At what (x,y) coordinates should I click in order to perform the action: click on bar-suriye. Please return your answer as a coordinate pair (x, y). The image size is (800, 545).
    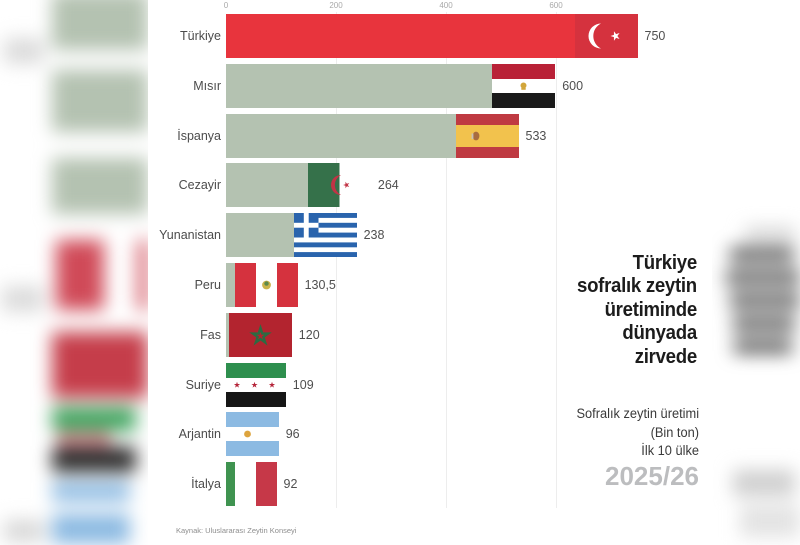
    Looking at the image, I should click on (256, 385).